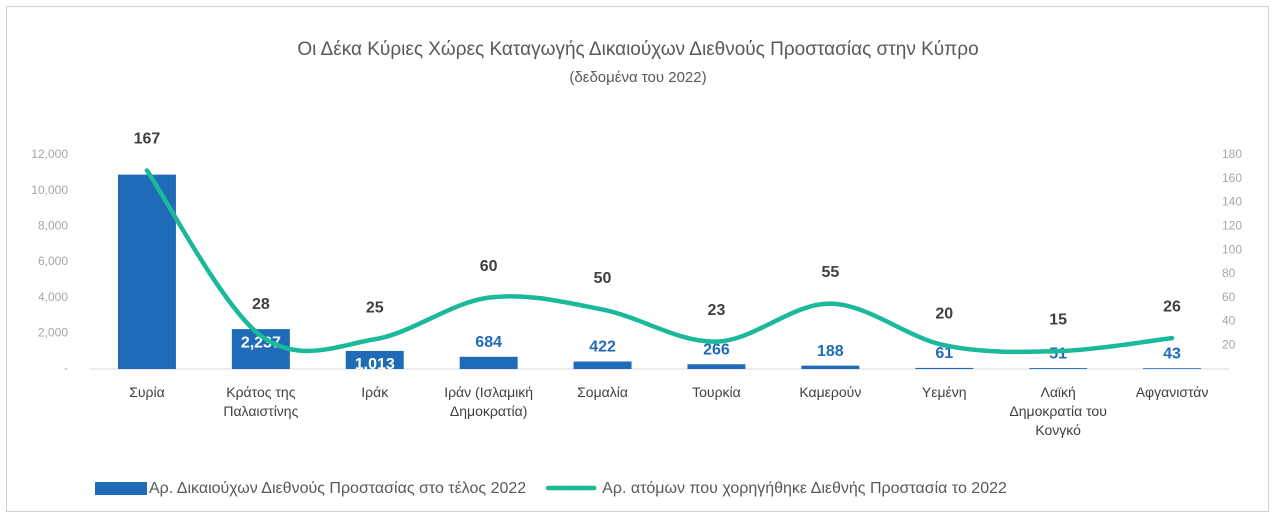 This screenshot has height=517, width=1276. What do you see at coordinates (1224, 368) in the screenshot?
I see `y2-tick-label: -` at bounding box center [1224, 368].